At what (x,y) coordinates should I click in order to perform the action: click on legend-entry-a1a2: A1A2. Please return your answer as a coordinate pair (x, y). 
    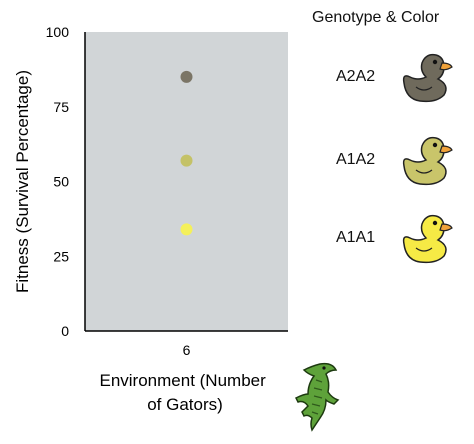
    Looking at the image, I should click on (401, 160).